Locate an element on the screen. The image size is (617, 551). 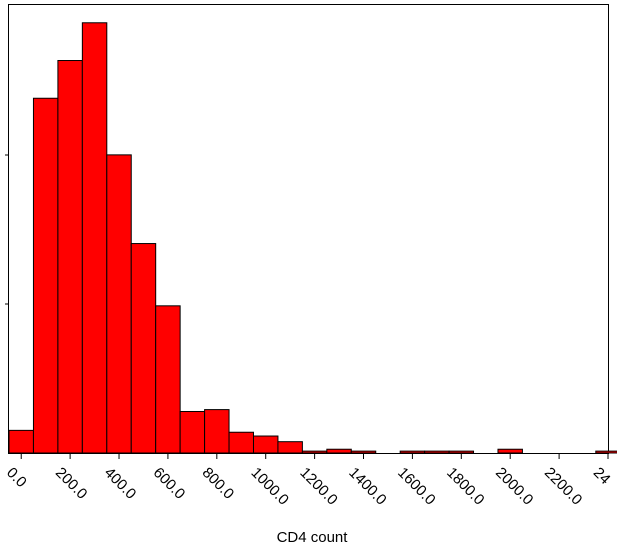
x-tick-label: 600.0 is located at coordinates (169, 483).